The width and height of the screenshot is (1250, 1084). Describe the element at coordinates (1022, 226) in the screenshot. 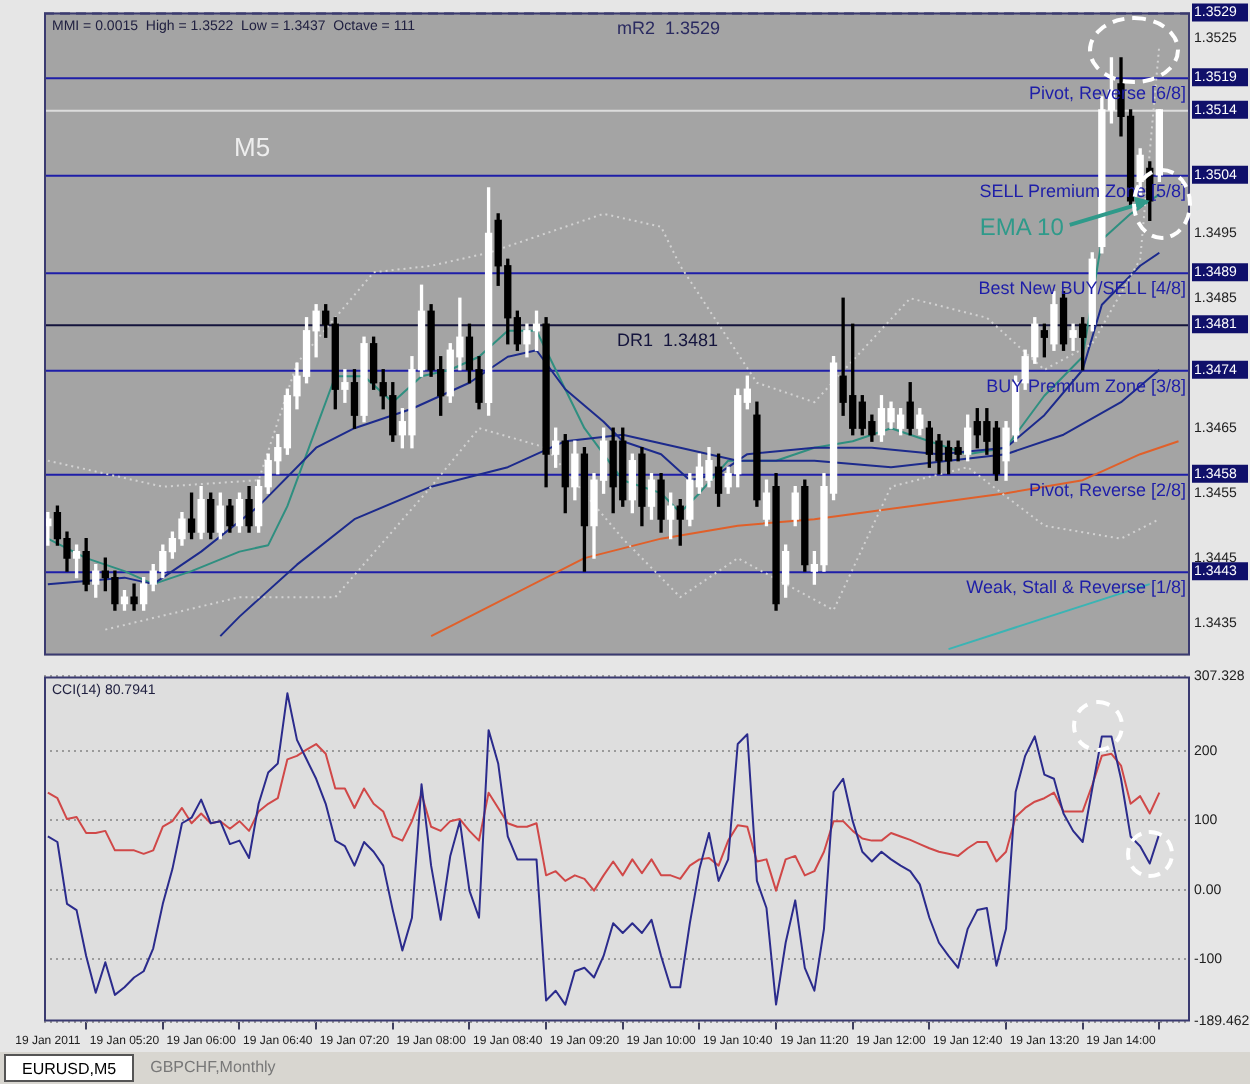

I see `annotation: EMA 10` at that location.